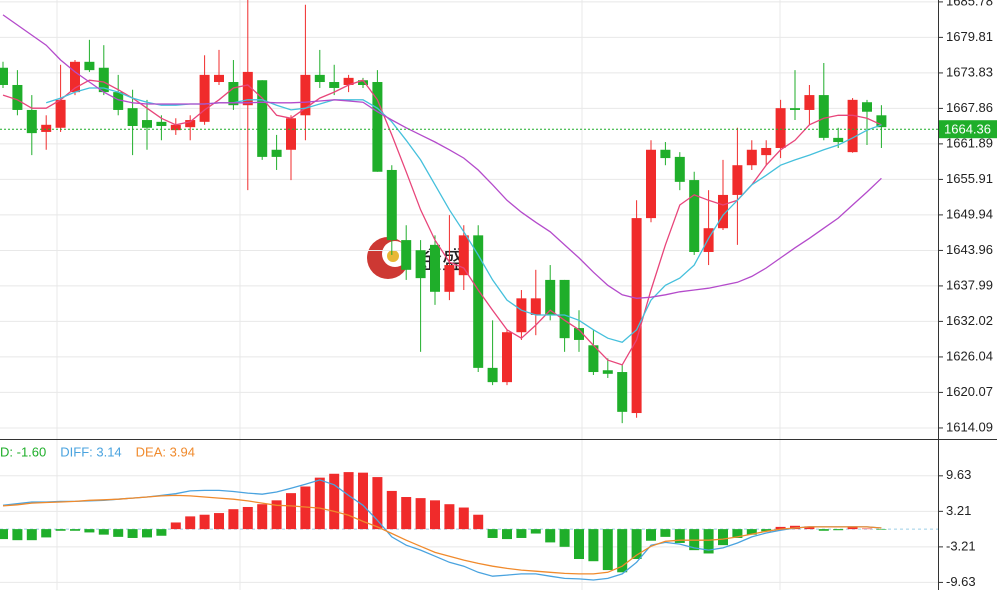 The width and height of the screenshot is (997, 590). What do you see at coordinates (969, 4) in the screenshot?
I see `y-tick-label: 1685.78` at bounding box center [969, 4].